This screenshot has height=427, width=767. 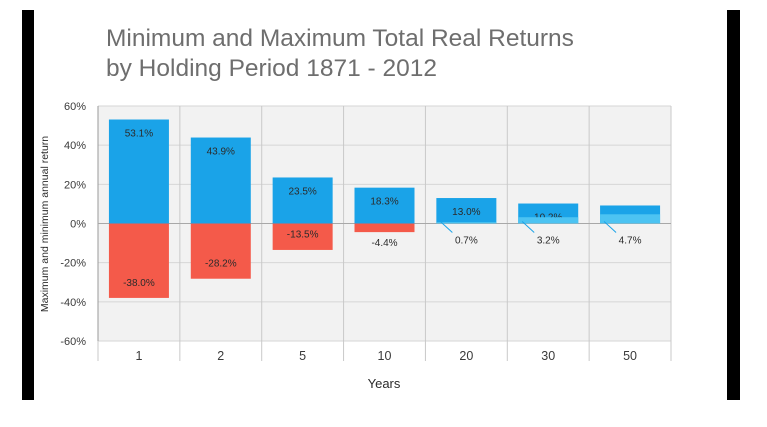 I want to click on y-tick-label: 20%, so click(x=75, y=185).